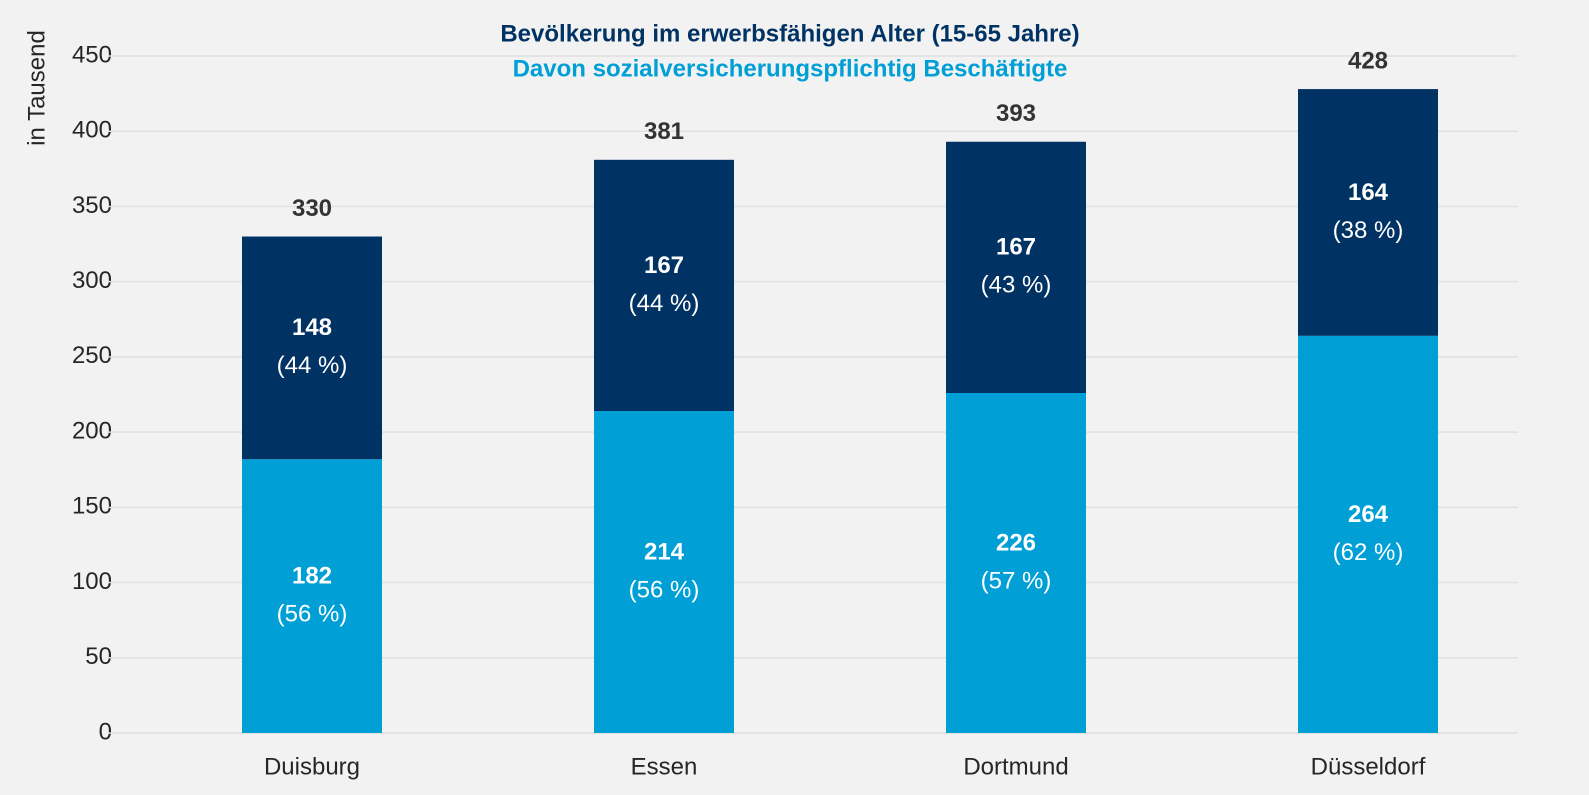 Image resolution: width=1589 pixels, height=795 pixels. I want to click on share-label: (38 %), so click(1368, 230).